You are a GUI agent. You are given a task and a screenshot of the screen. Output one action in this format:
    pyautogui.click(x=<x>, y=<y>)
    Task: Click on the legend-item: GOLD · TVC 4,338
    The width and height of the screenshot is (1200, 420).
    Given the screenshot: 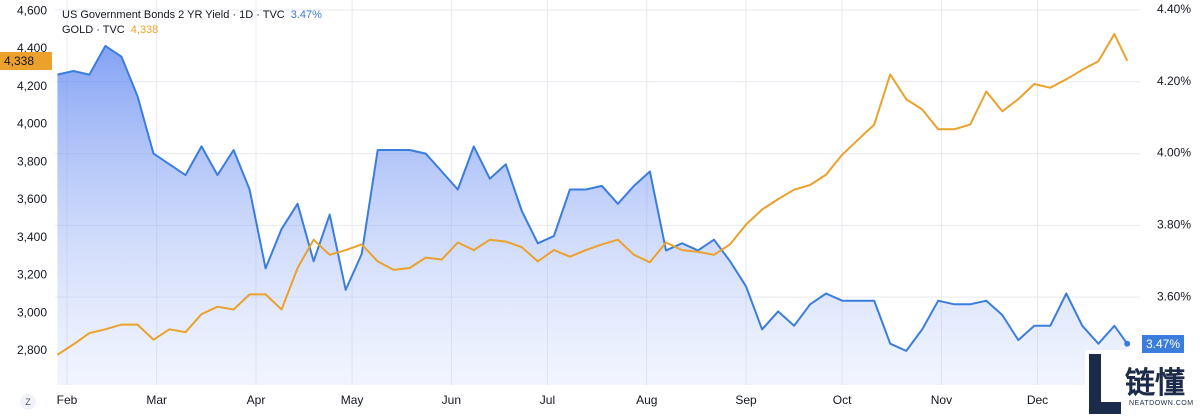 What is the action you would take?
    pyautogui.click(x=195, y=30)
    